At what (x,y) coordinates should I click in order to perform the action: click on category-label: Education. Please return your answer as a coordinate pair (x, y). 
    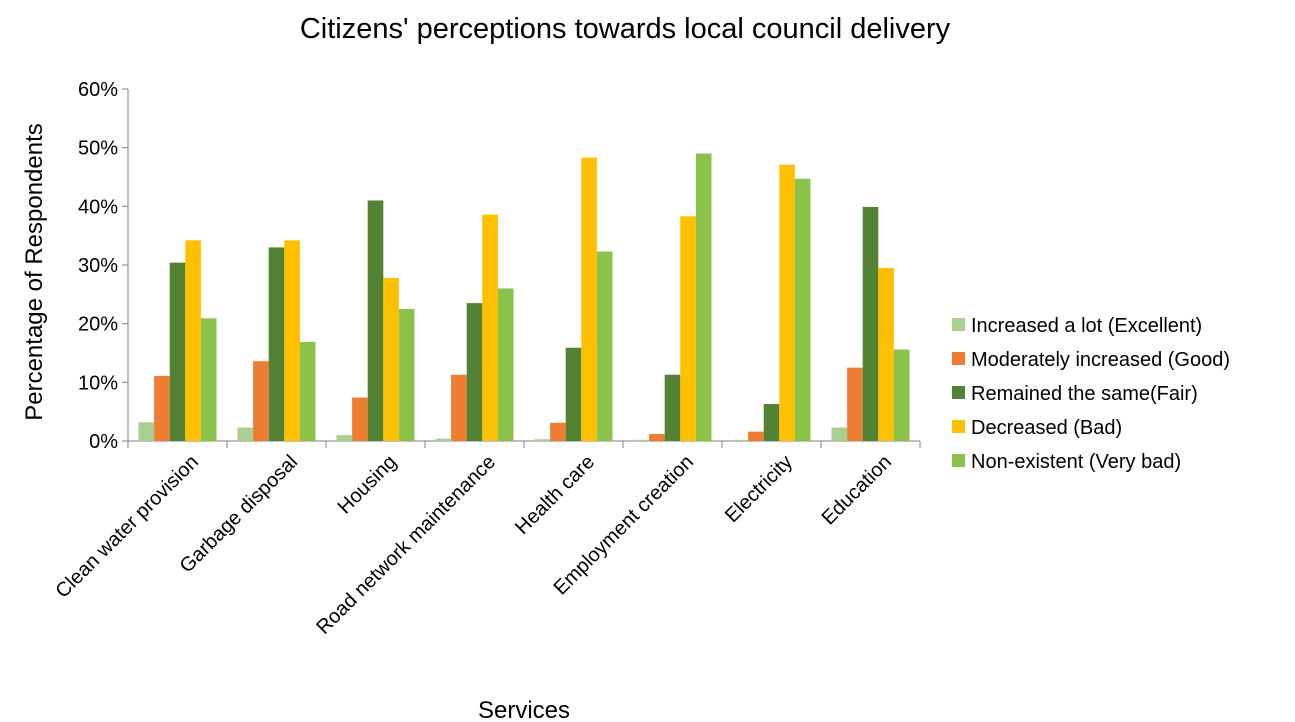
    Looking at the image, I should click on (857, 490).